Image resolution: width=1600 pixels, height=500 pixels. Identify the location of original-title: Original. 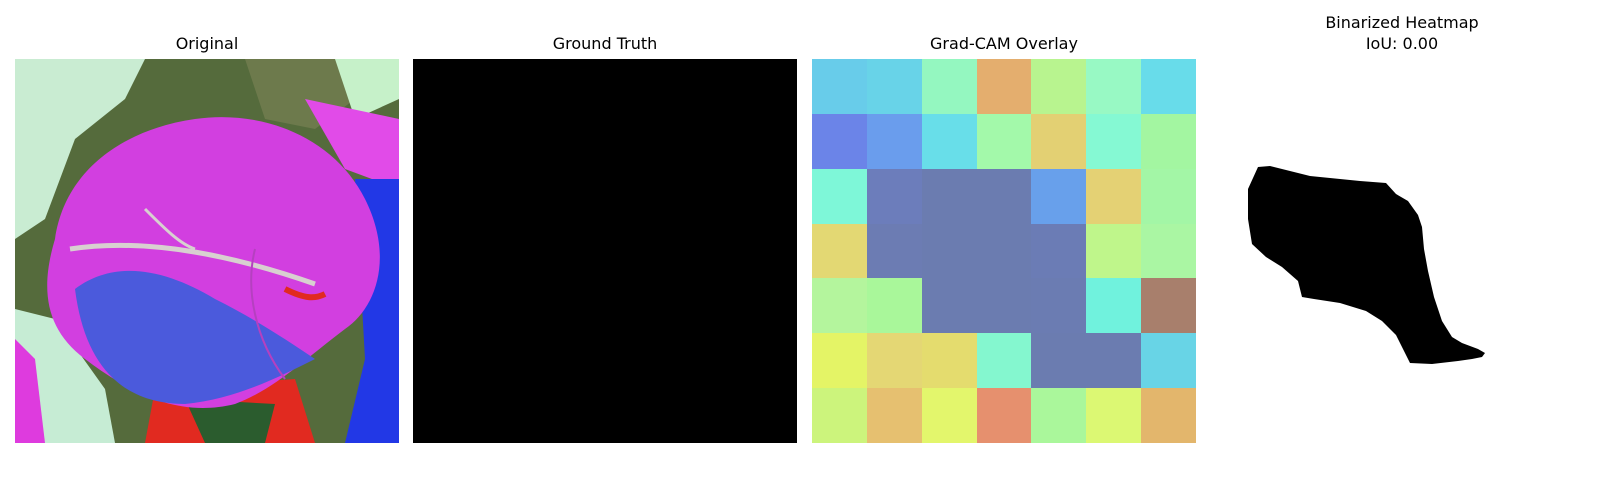
(207, 43).